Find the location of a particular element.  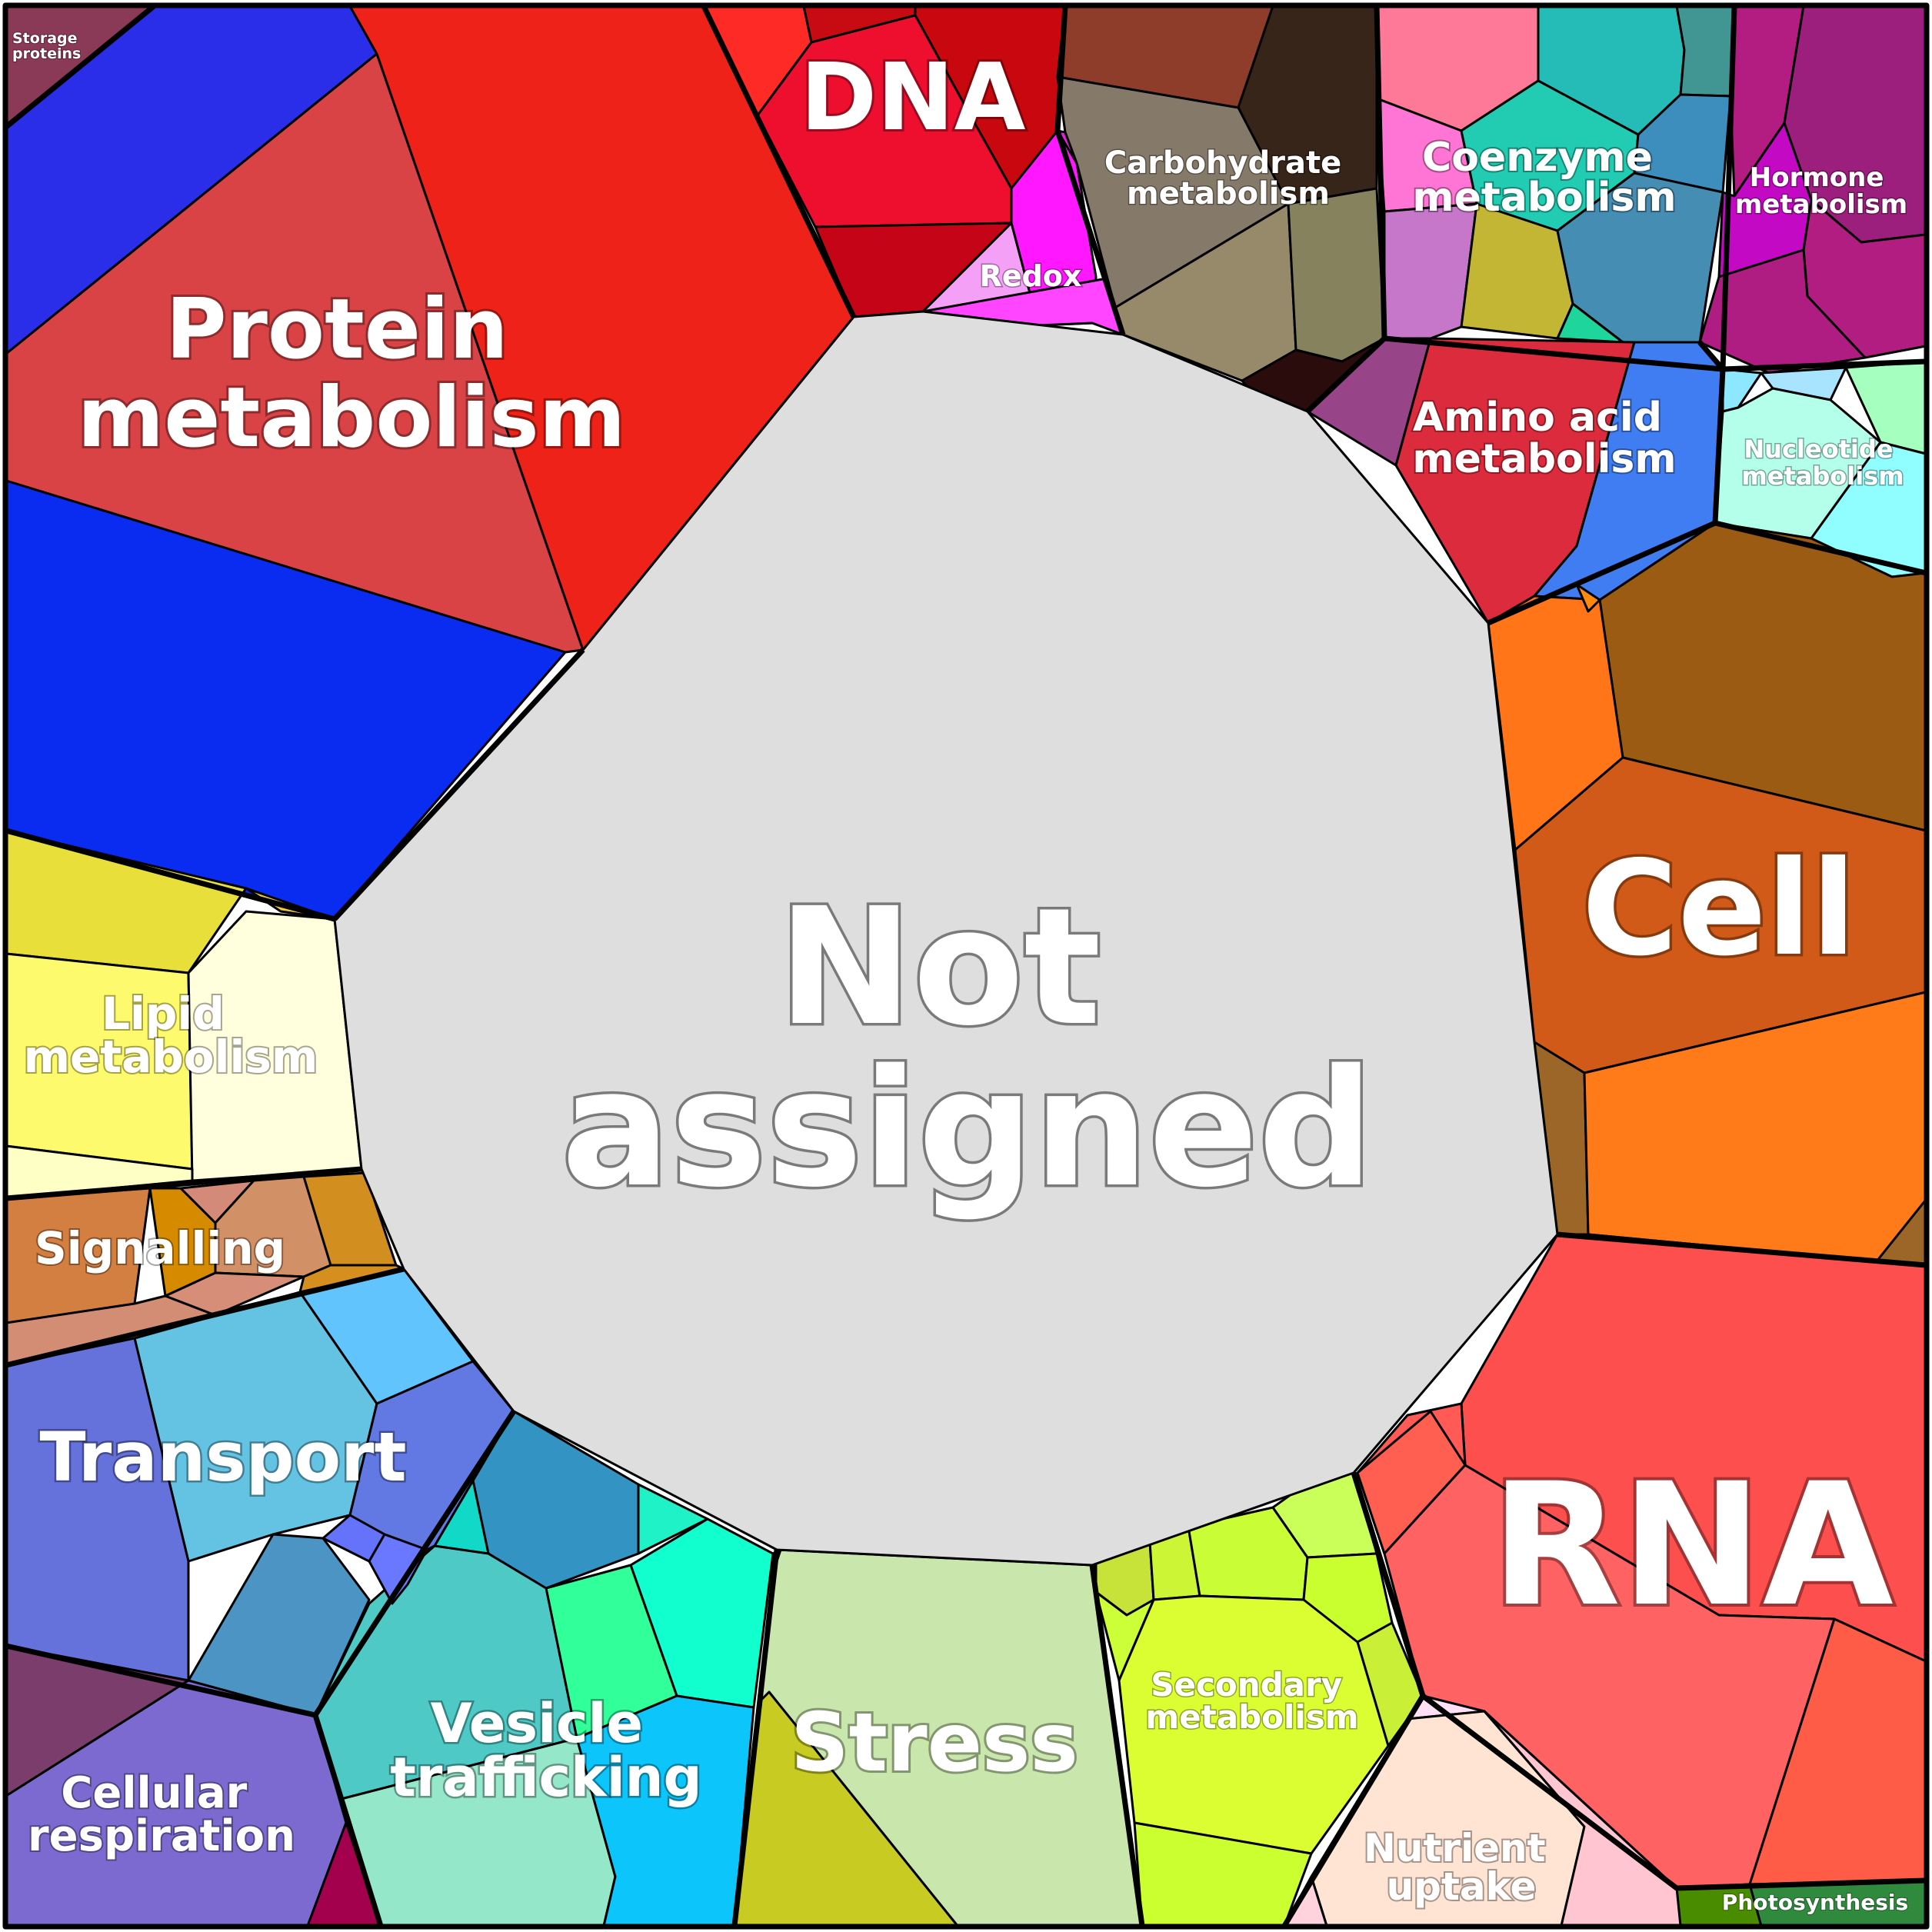

label-dna: DNA is located at coordinates (913, 98).